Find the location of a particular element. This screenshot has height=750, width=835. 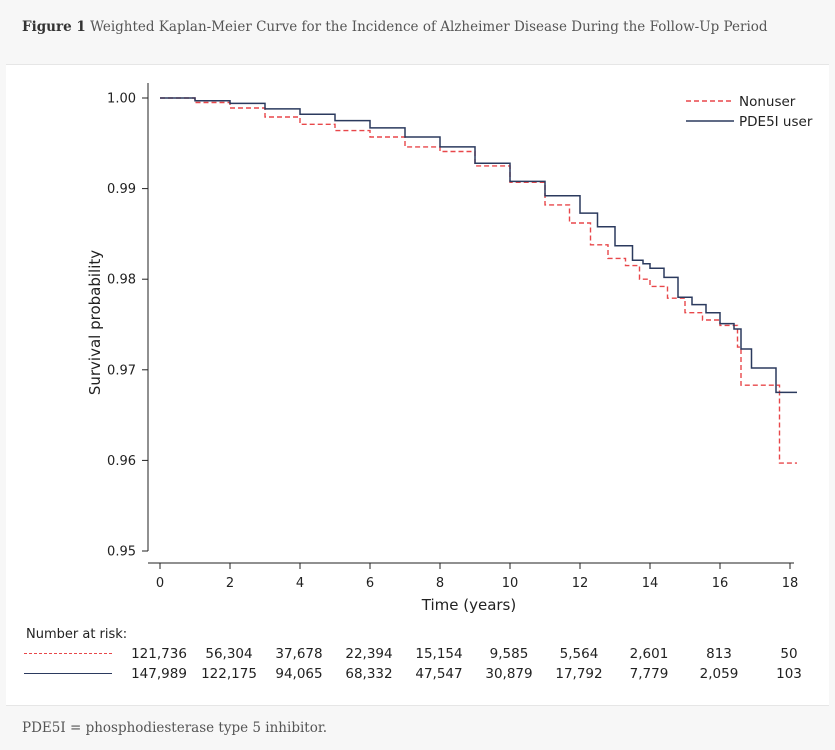

x-tick-label: 10 is located at coordinates (510, 583).